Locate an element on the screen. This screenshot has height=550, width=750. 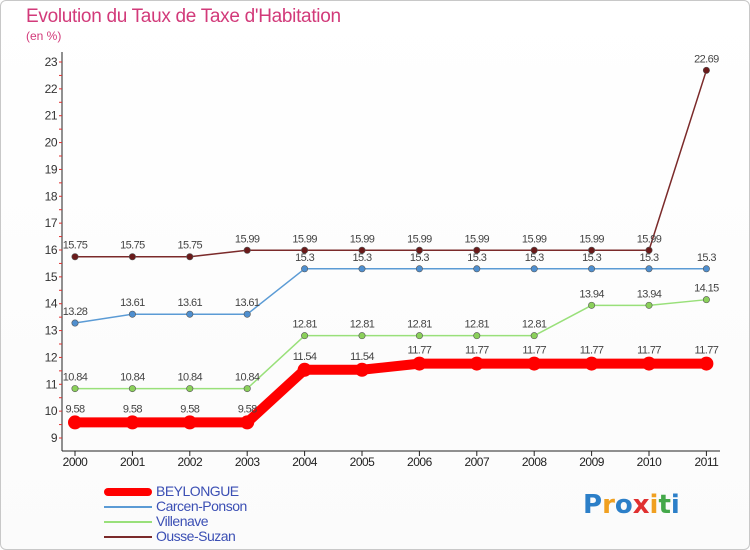
proxiti-logo: Proxiti is located at coordinates (631, 505).